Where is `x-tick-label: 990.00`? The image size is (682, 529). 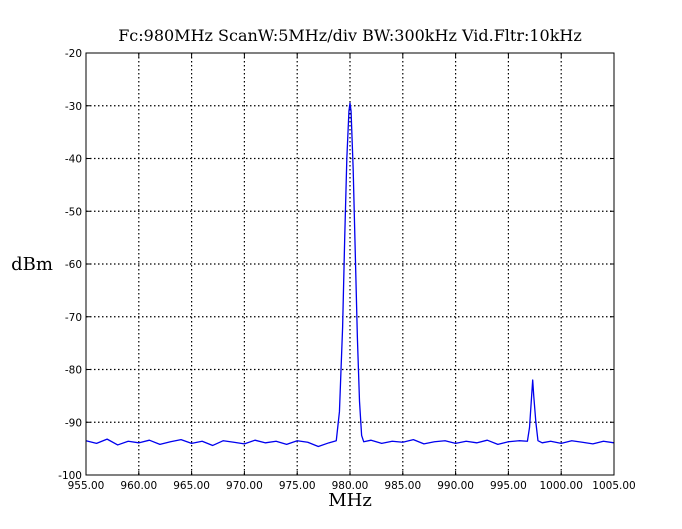 x-tick-label: 990.00 is located at coordinates (455, 486).